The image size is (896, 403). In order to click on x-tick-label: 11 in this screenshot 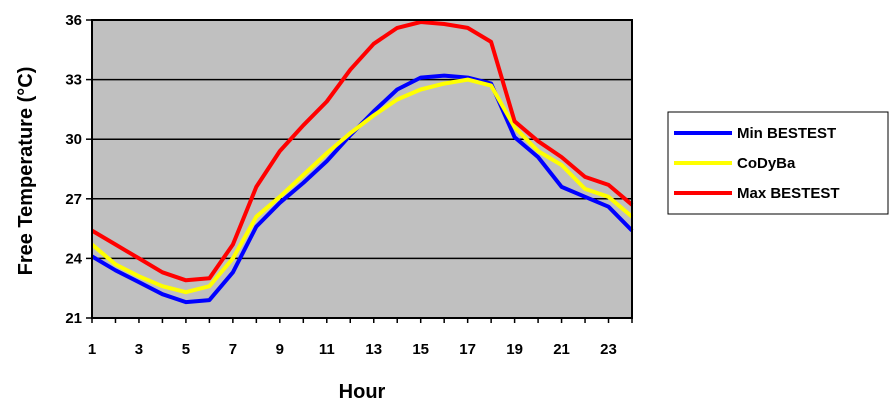, I will do `click(327, 349)`.